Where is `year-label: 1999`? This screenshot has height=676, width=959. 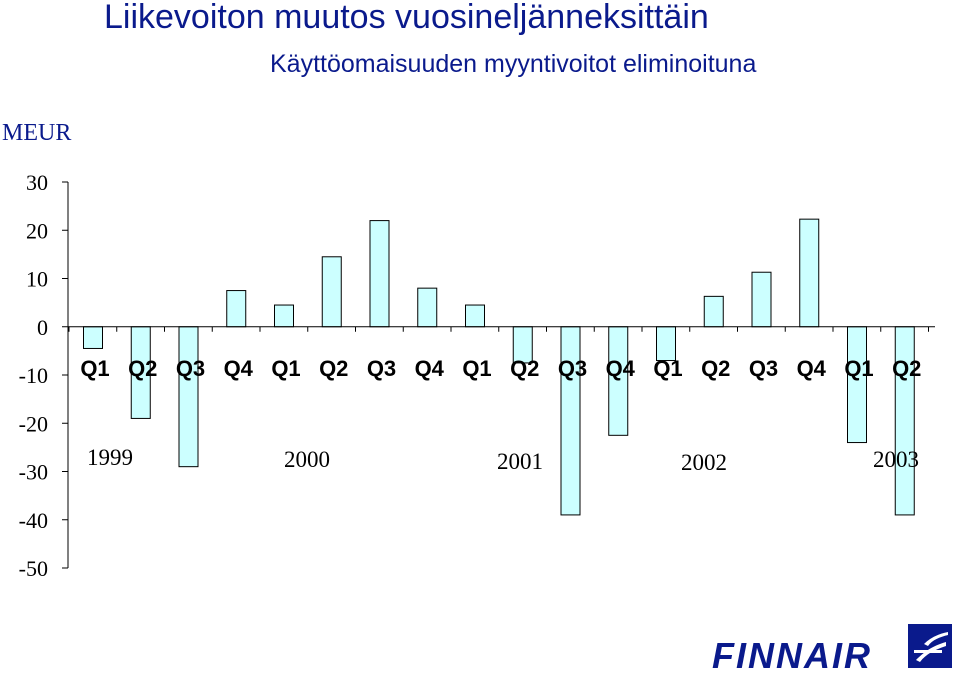 year-label: 1999 is located at coordinates (110, 457).